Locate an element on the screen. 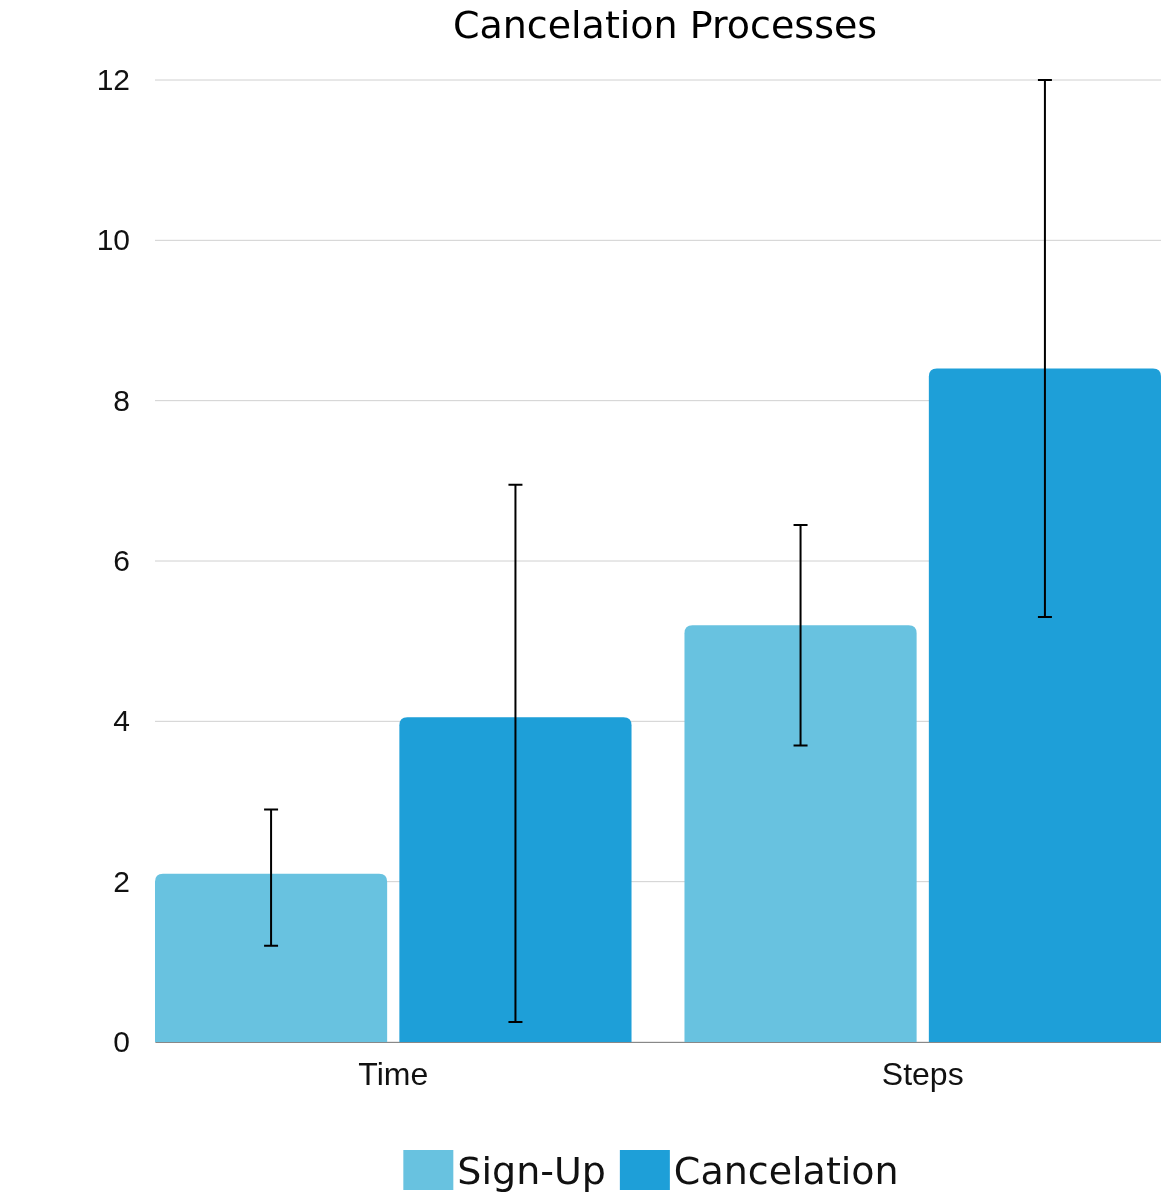 This screenshot has width=1161, height=1197. y-tick-label: 12 is located at coordinates (113, 80).